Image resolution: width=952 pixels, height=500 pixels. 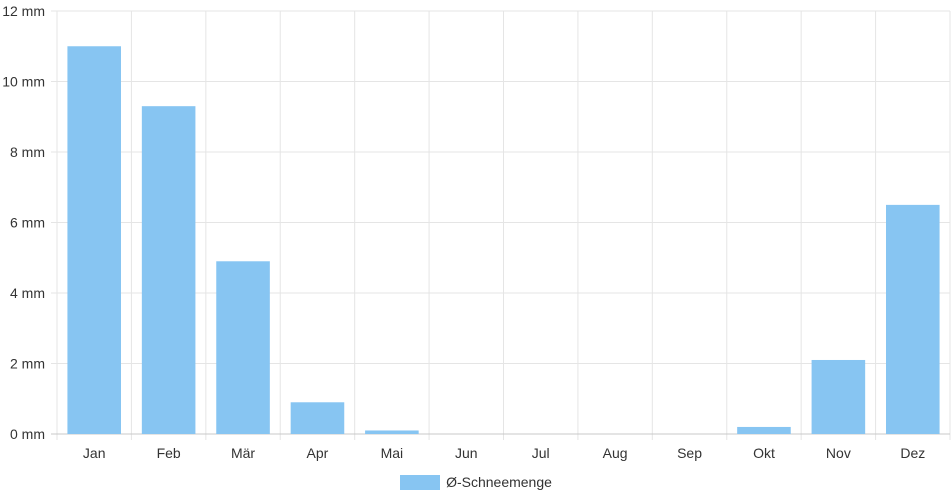 I want to click on bar-mai, so click(x=392, y=432).